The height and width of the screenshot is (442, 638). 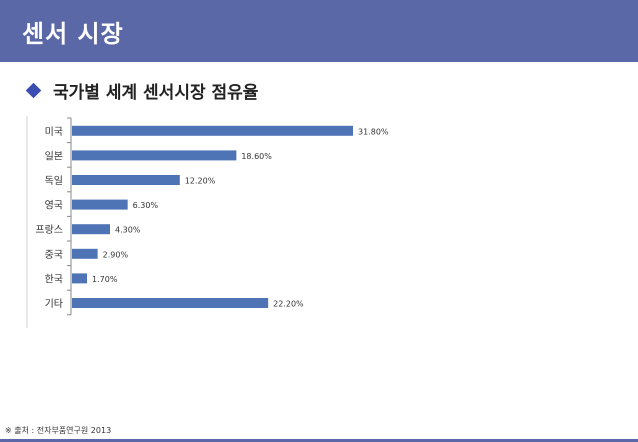 I want to click on category-label: 기타, so click(x=54, y=304).